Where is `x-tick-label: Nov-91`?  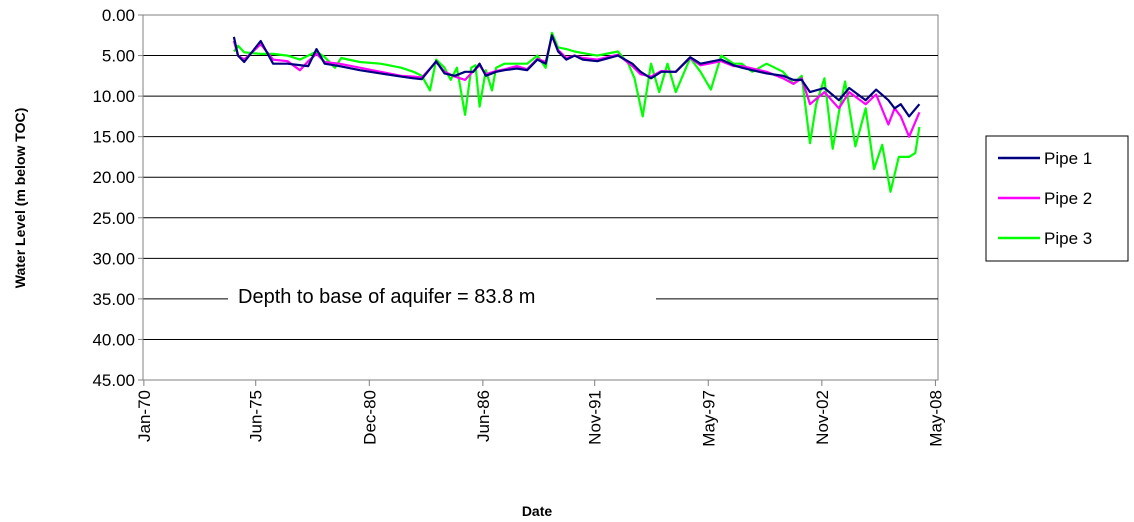 x-tick-label: Nov-91 is located at coordinates (595, 417).